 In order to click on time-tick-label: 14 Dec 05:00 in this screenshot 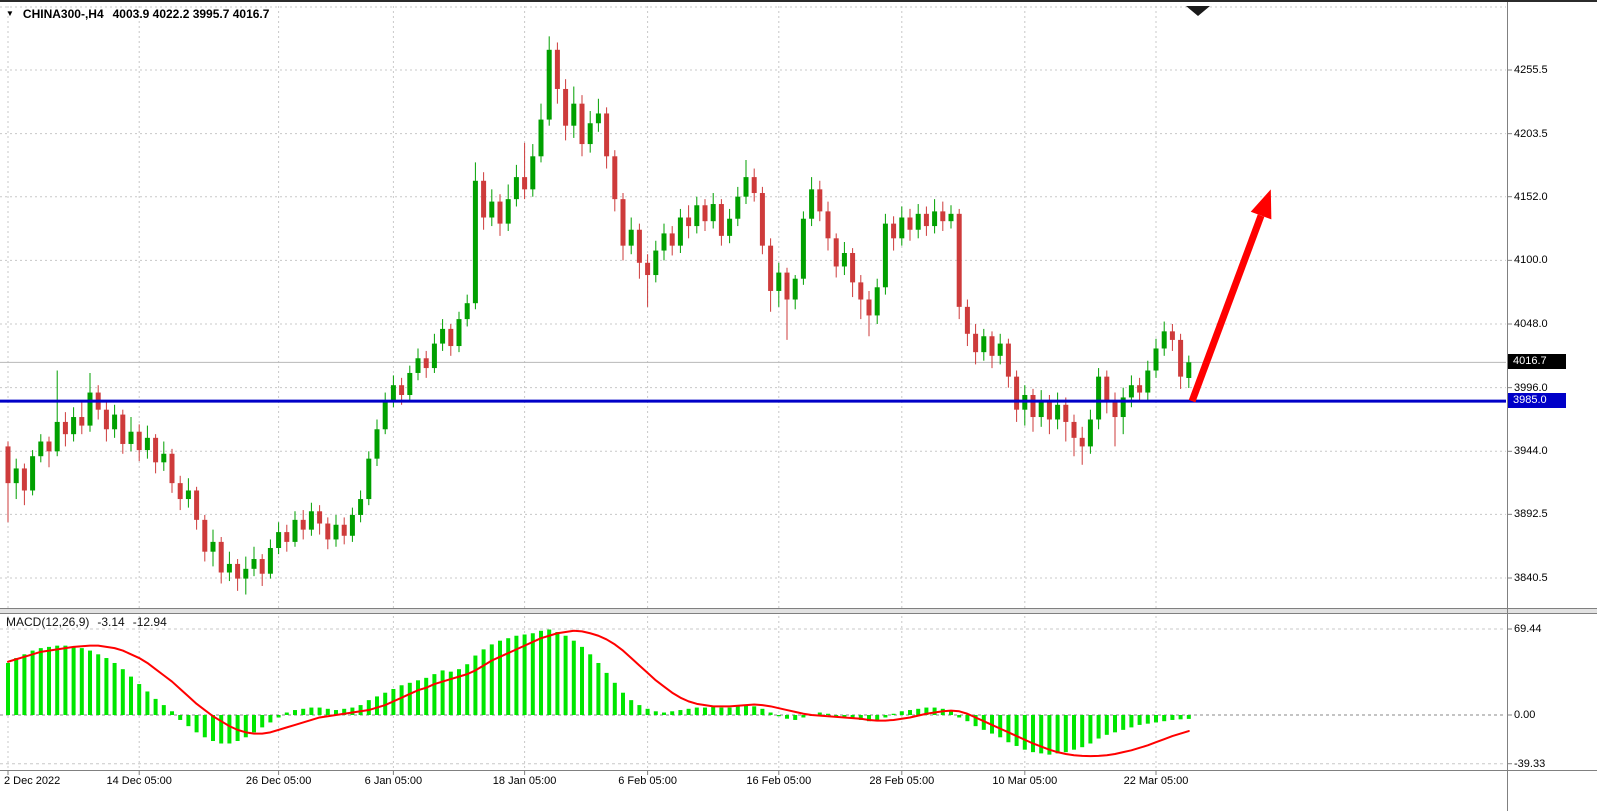, I will do `click(139, 781)`.